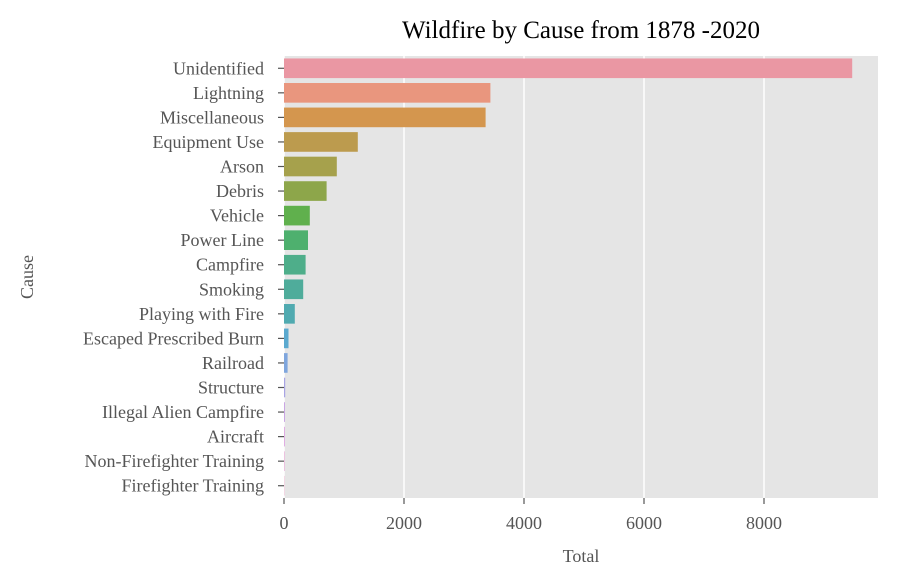 The height and width of the screenshot is (587, 897). Describe the element at coordinates (201, 314) in the screenshot. I see `y-tick-label: Playing with Fire` at that location.